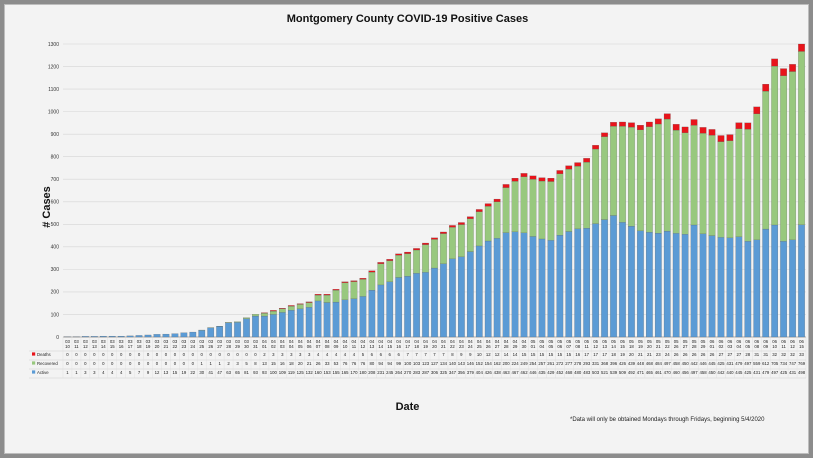 This screenshot has height=458, width=813. I want to click on data-label: 21, so click(309, 363).